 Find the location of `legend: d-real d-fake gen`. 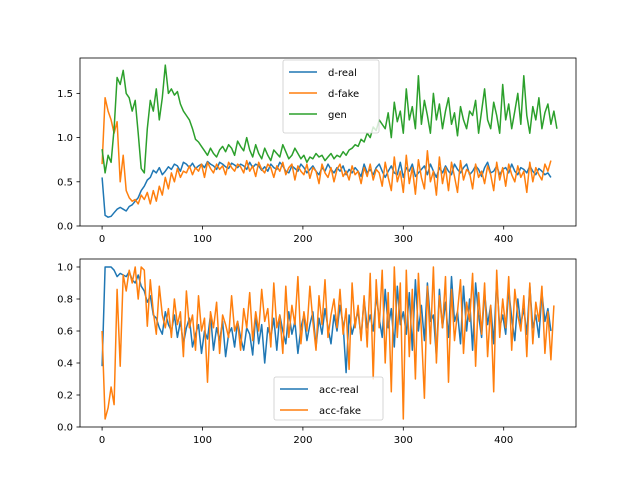

legend: d-real d-fake gen is located at coordinates (331, 96).